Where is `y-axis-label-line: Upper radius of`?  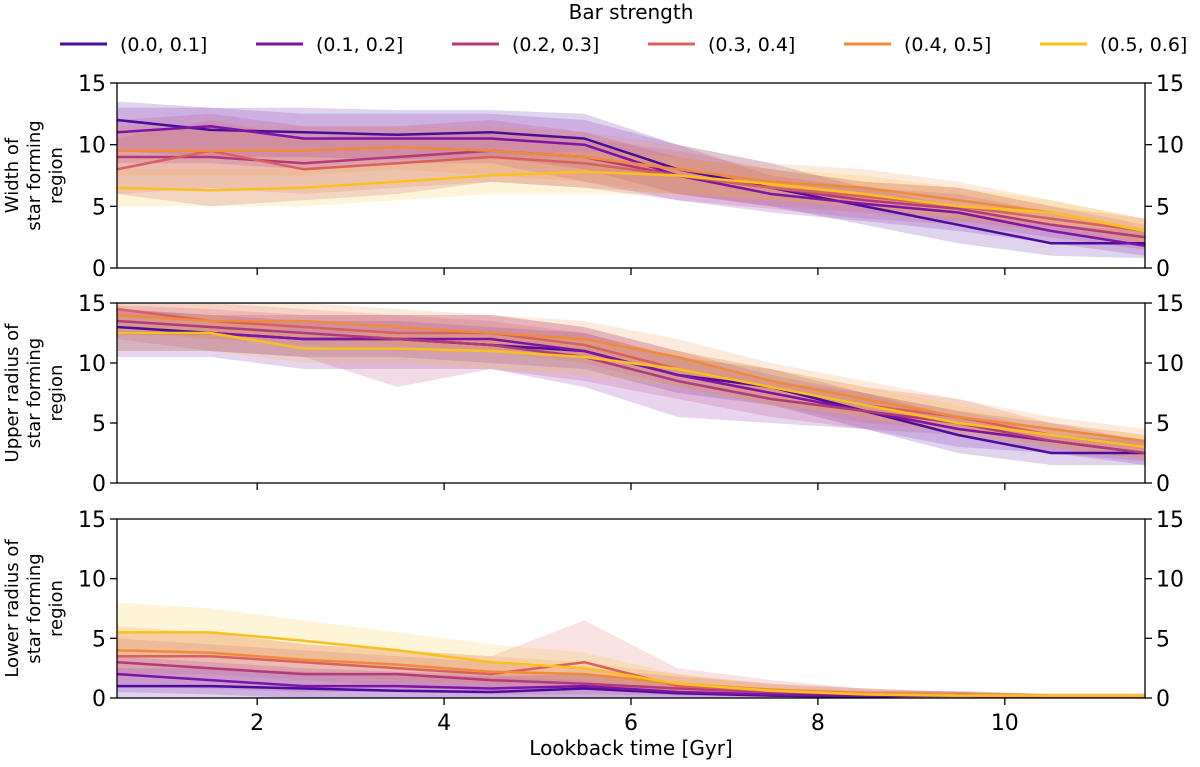
y-axis-label-line: Upper radius of is located at coordinates (12, 393).